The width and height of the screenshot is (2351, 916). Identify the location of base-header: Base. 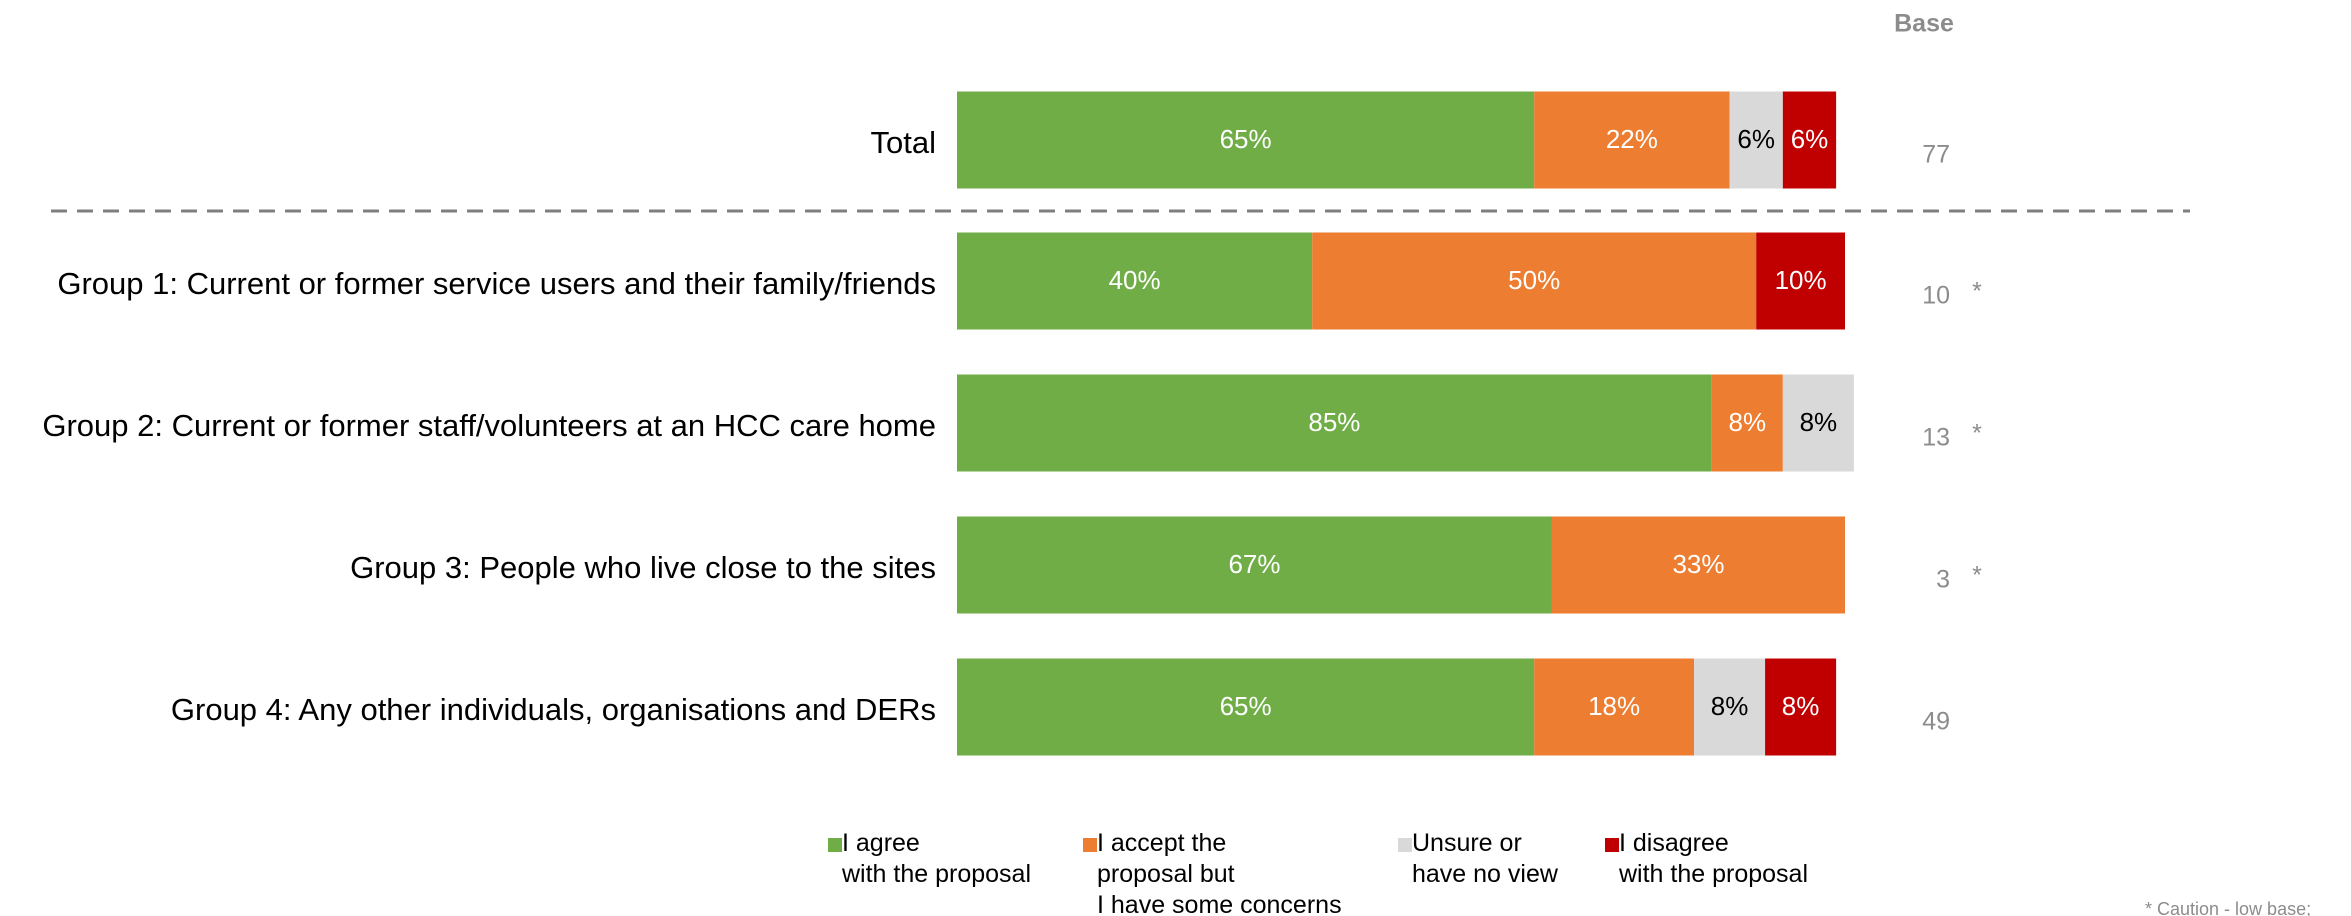
(1924, 24).